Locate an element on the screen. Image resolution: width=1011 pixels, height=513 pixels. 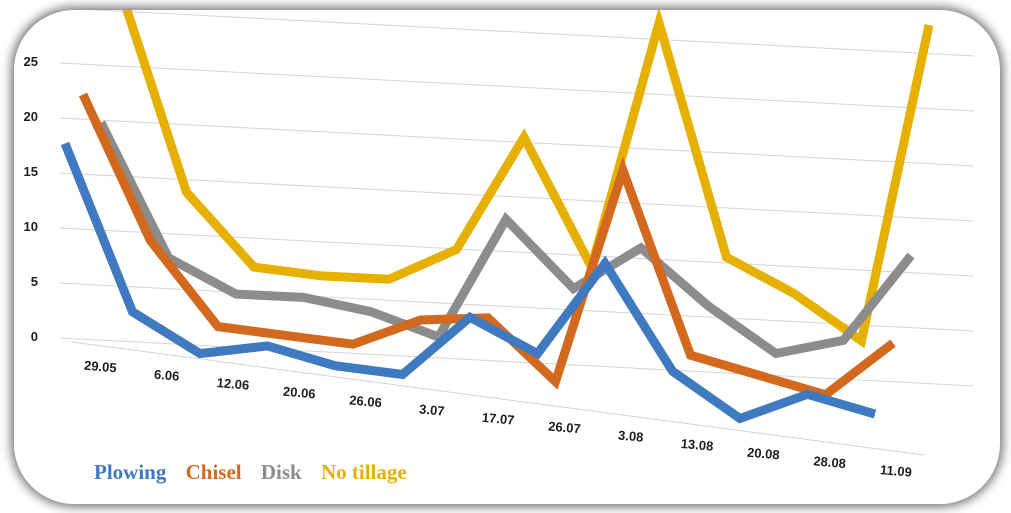
x-tick-label: 20.06 is located at coordinates (299, 393).